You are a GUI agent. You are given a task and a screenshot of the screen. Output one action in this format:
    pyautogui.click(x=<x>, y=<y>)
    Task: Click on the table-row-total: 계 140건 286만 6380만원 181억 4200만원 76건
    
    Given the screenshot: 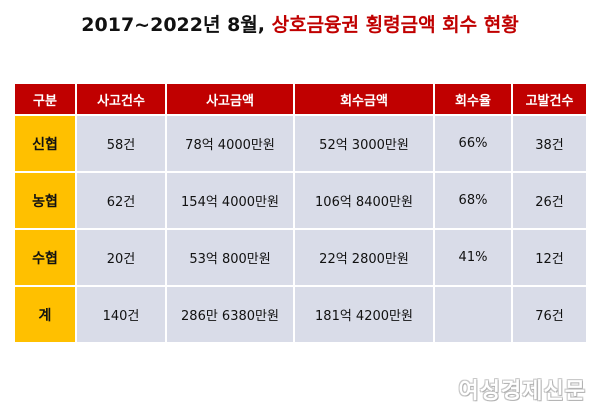 What is the action you would take?
    pyautogui.click(x=300, y=314)
    